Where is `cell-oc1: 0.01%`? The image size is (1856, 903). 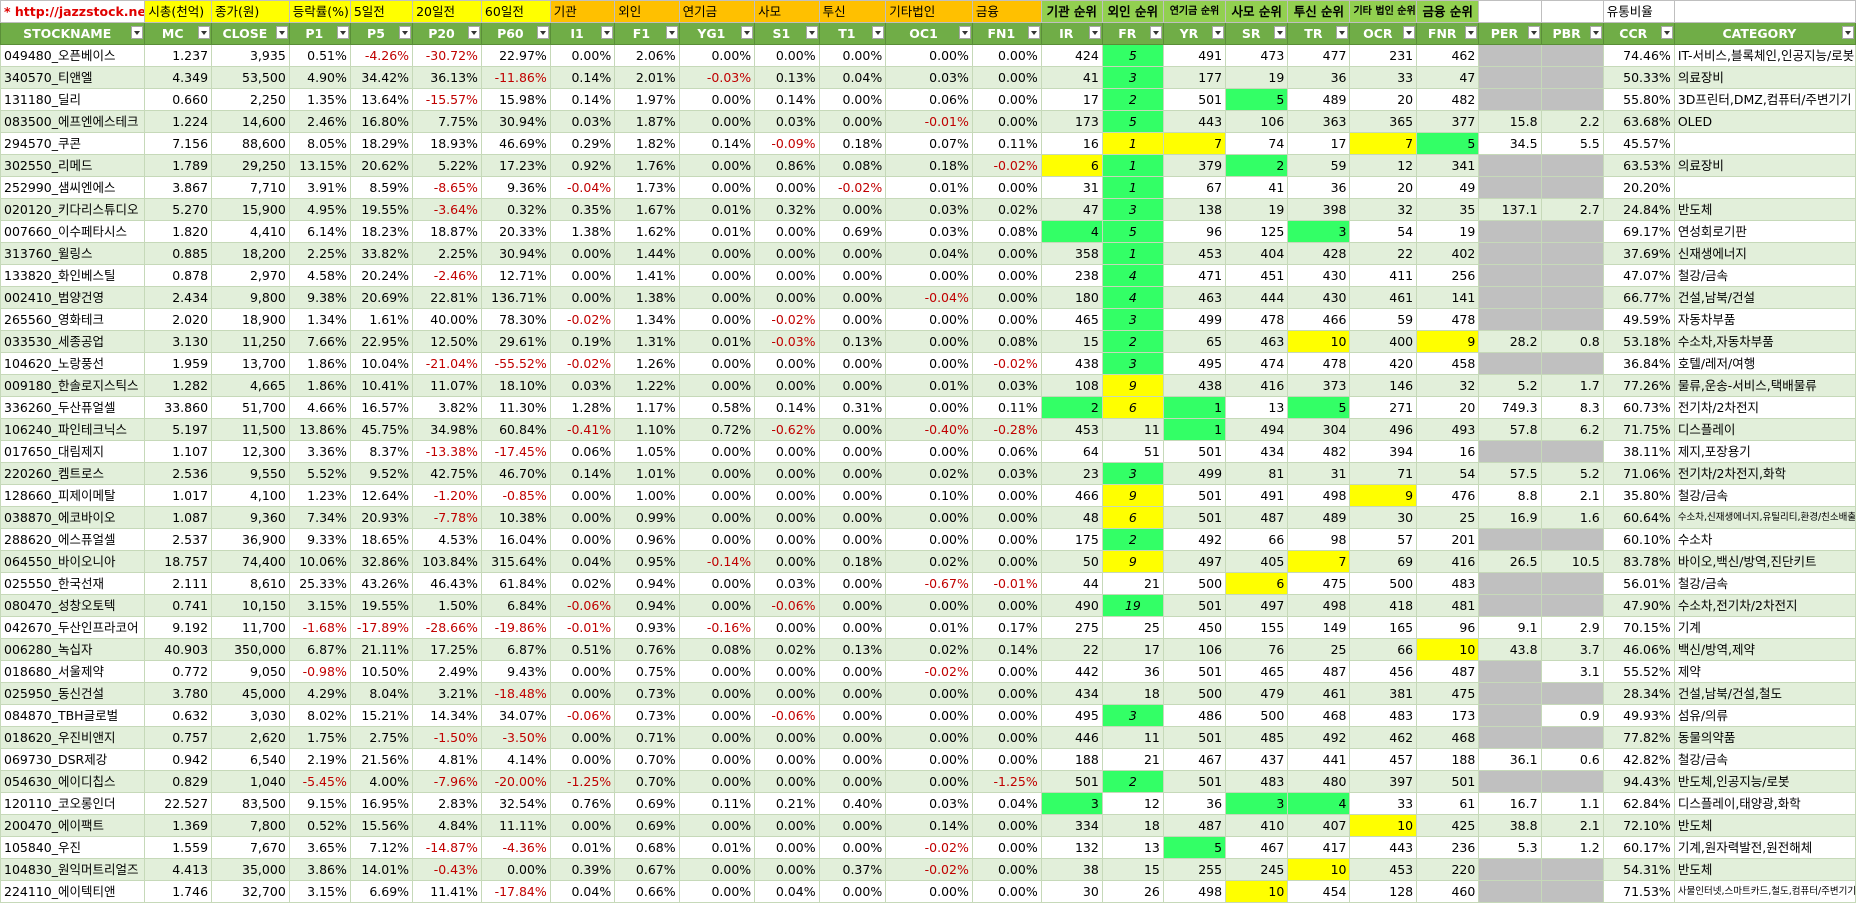
cell-oc1: 0.01% is located at coordinates (929, 385).